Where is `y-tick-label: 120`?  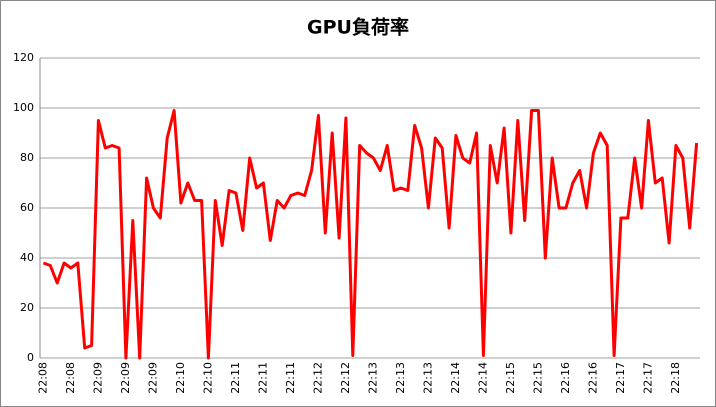
y-tick-label: 120 is located at coordinates (23, 57).